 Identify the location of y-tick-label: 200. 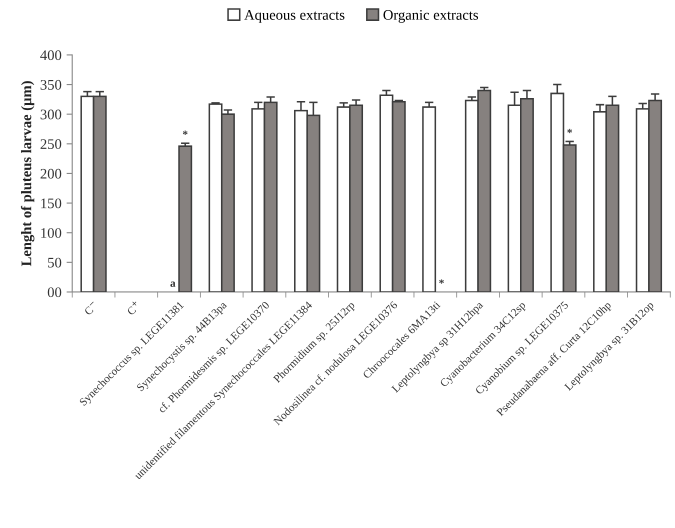
(51, 173).